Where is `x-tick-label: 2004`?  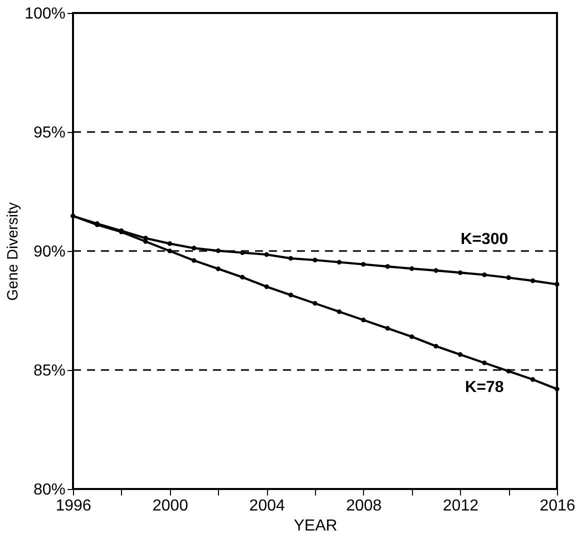 x-tick-label: 2004 is located at coordinates (267, 506).